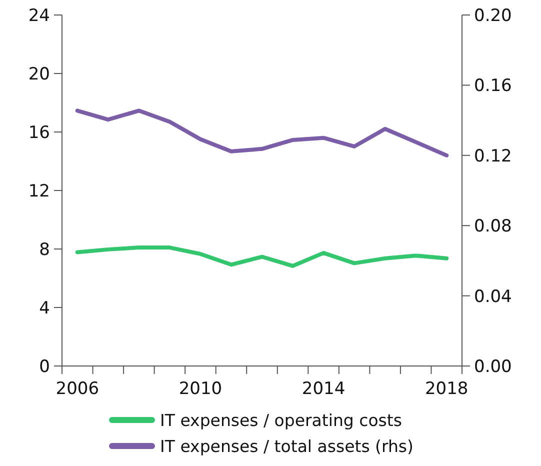 The width and height of the screenshot is (541, 466). What do you see at coordinates (324, 389) in the screenshot?
I see `x-tick-label: 2014` at bounding box center [324, 389].